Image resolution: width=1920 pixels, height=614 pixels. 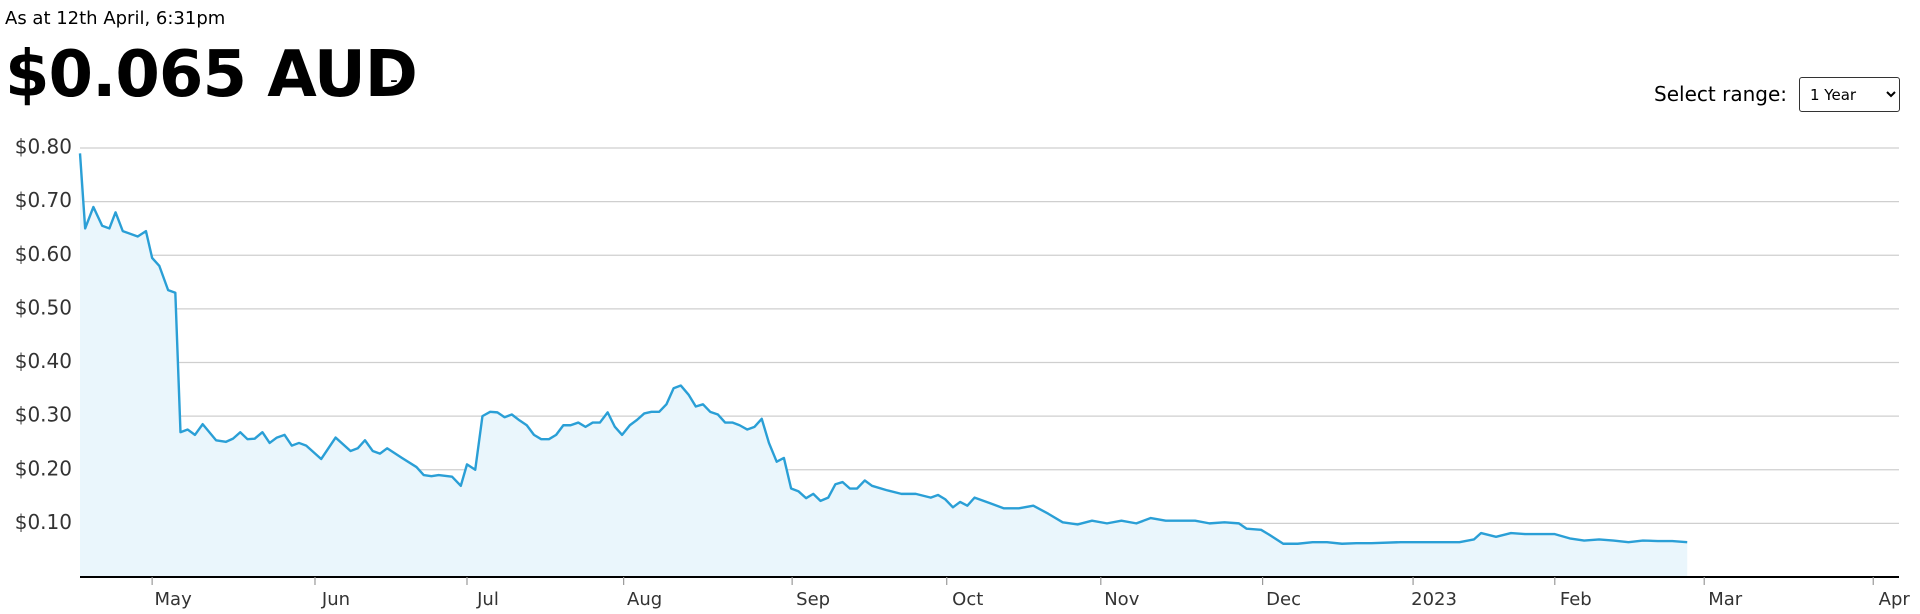 I want to click on x-tick-label: Jul, so click(x=487, y=599).